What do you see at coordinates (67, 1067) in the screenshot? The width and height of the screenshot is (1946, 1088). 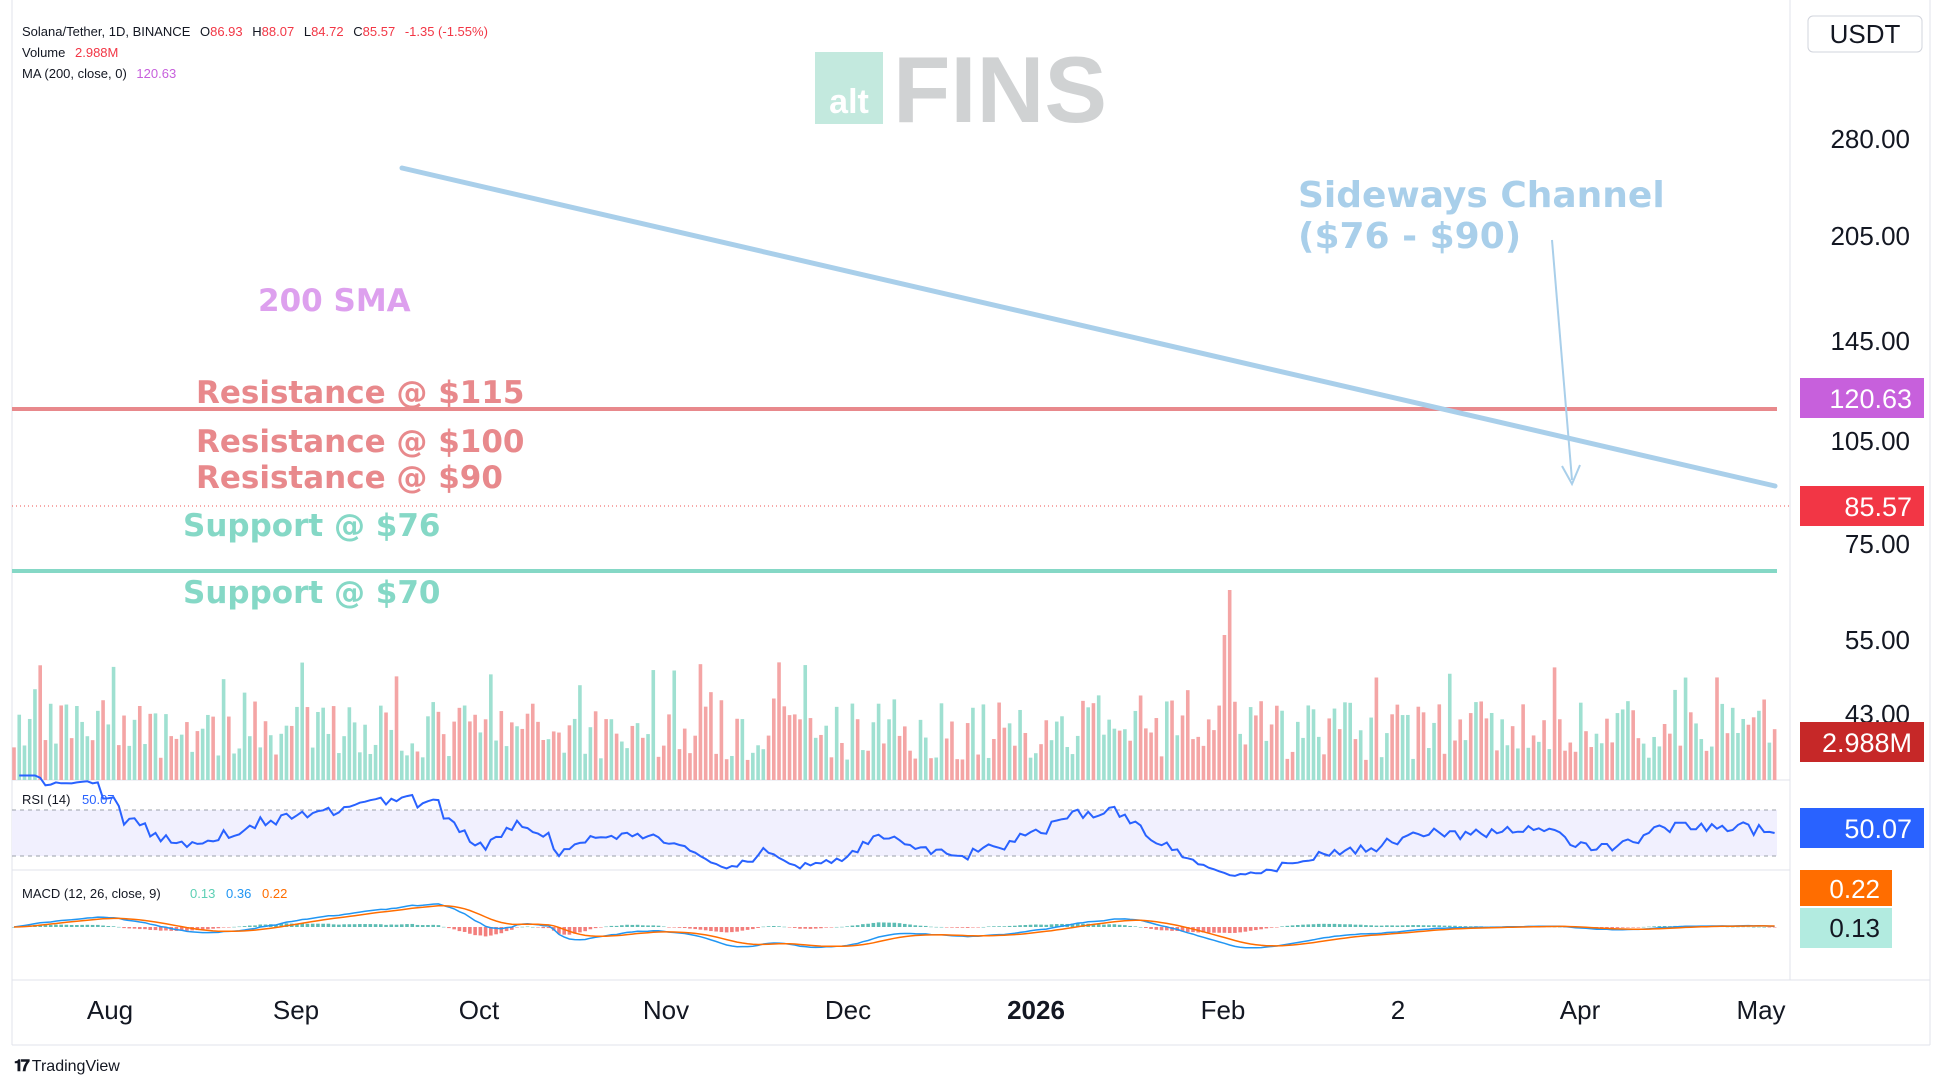 I see `tradingview-logo: 𝟏𝟕 TradingView` at bounding box center [67, 1067].